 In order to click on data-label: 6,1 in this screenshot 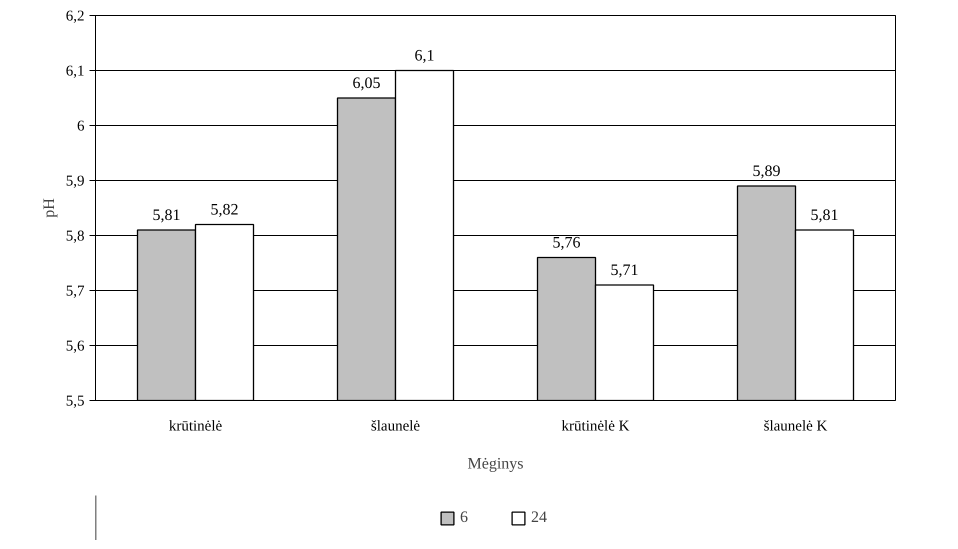, I will do `click(424, 56)`.